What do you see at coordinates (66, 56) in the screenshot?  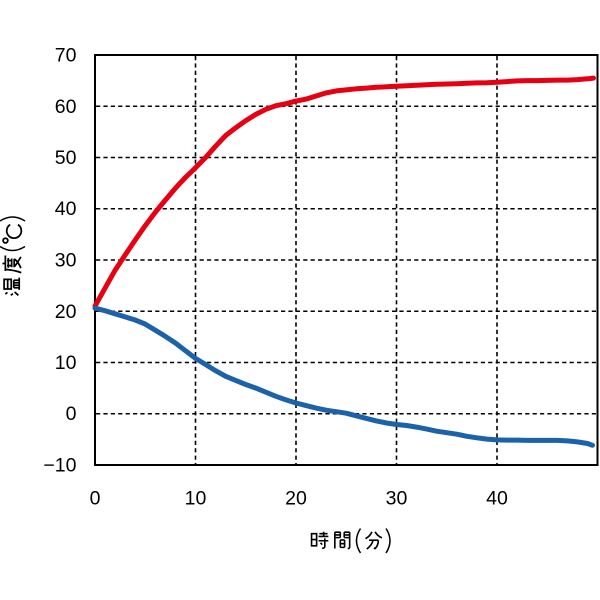 I see `svg-text: 70` at bounding box center [66, 56].